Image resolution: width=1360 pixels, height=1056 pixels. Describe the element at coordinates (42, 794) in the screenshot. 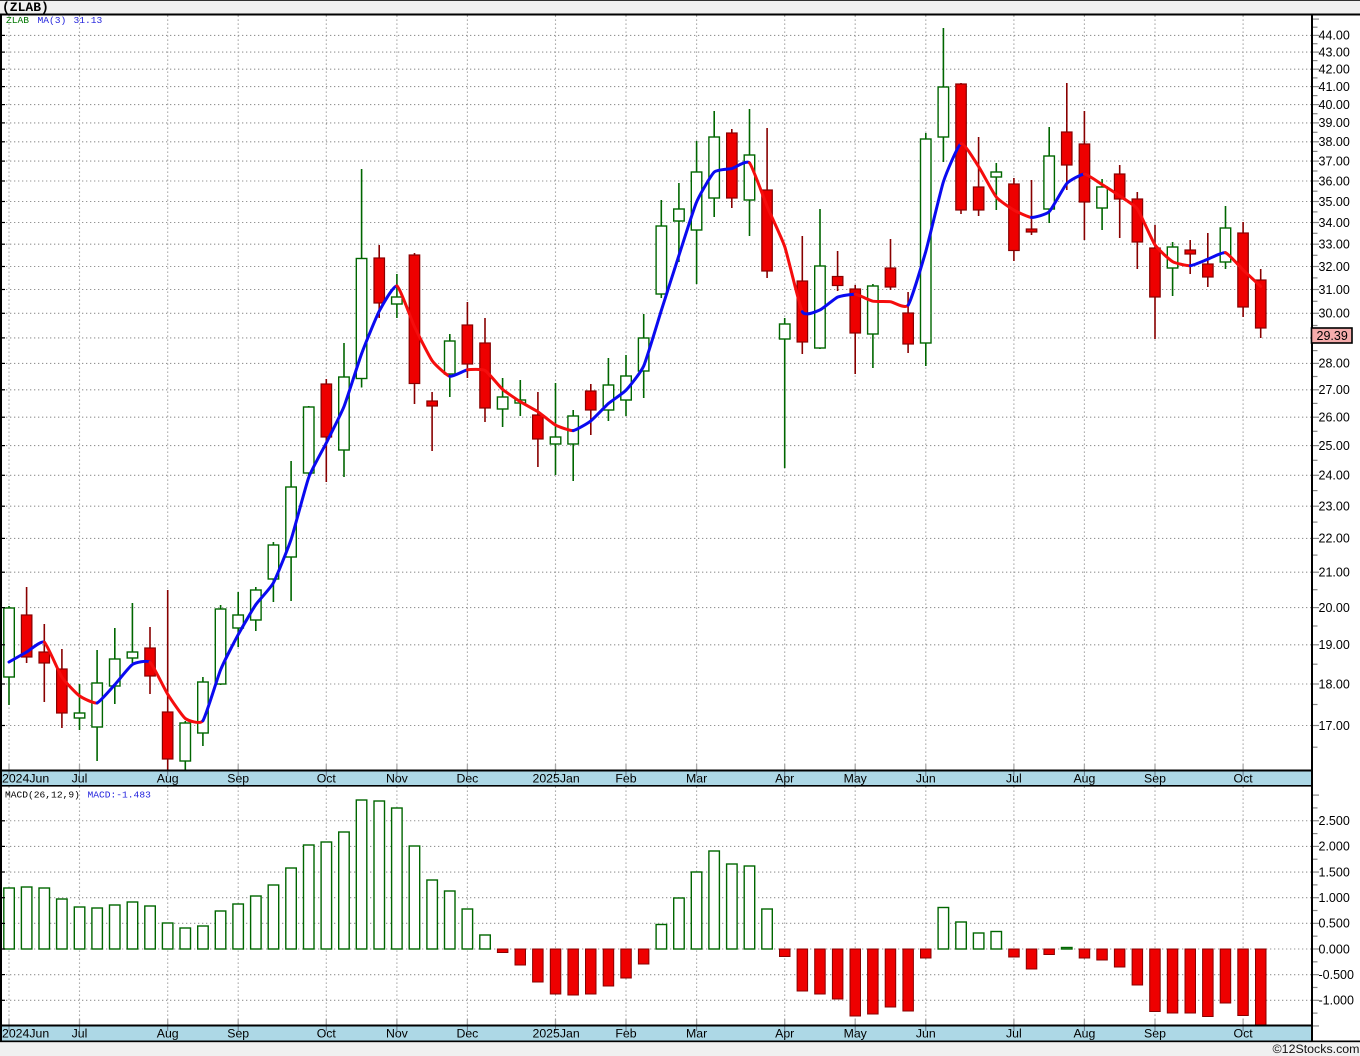

I see `svg-text: MACD(26,12,9)` at that location.